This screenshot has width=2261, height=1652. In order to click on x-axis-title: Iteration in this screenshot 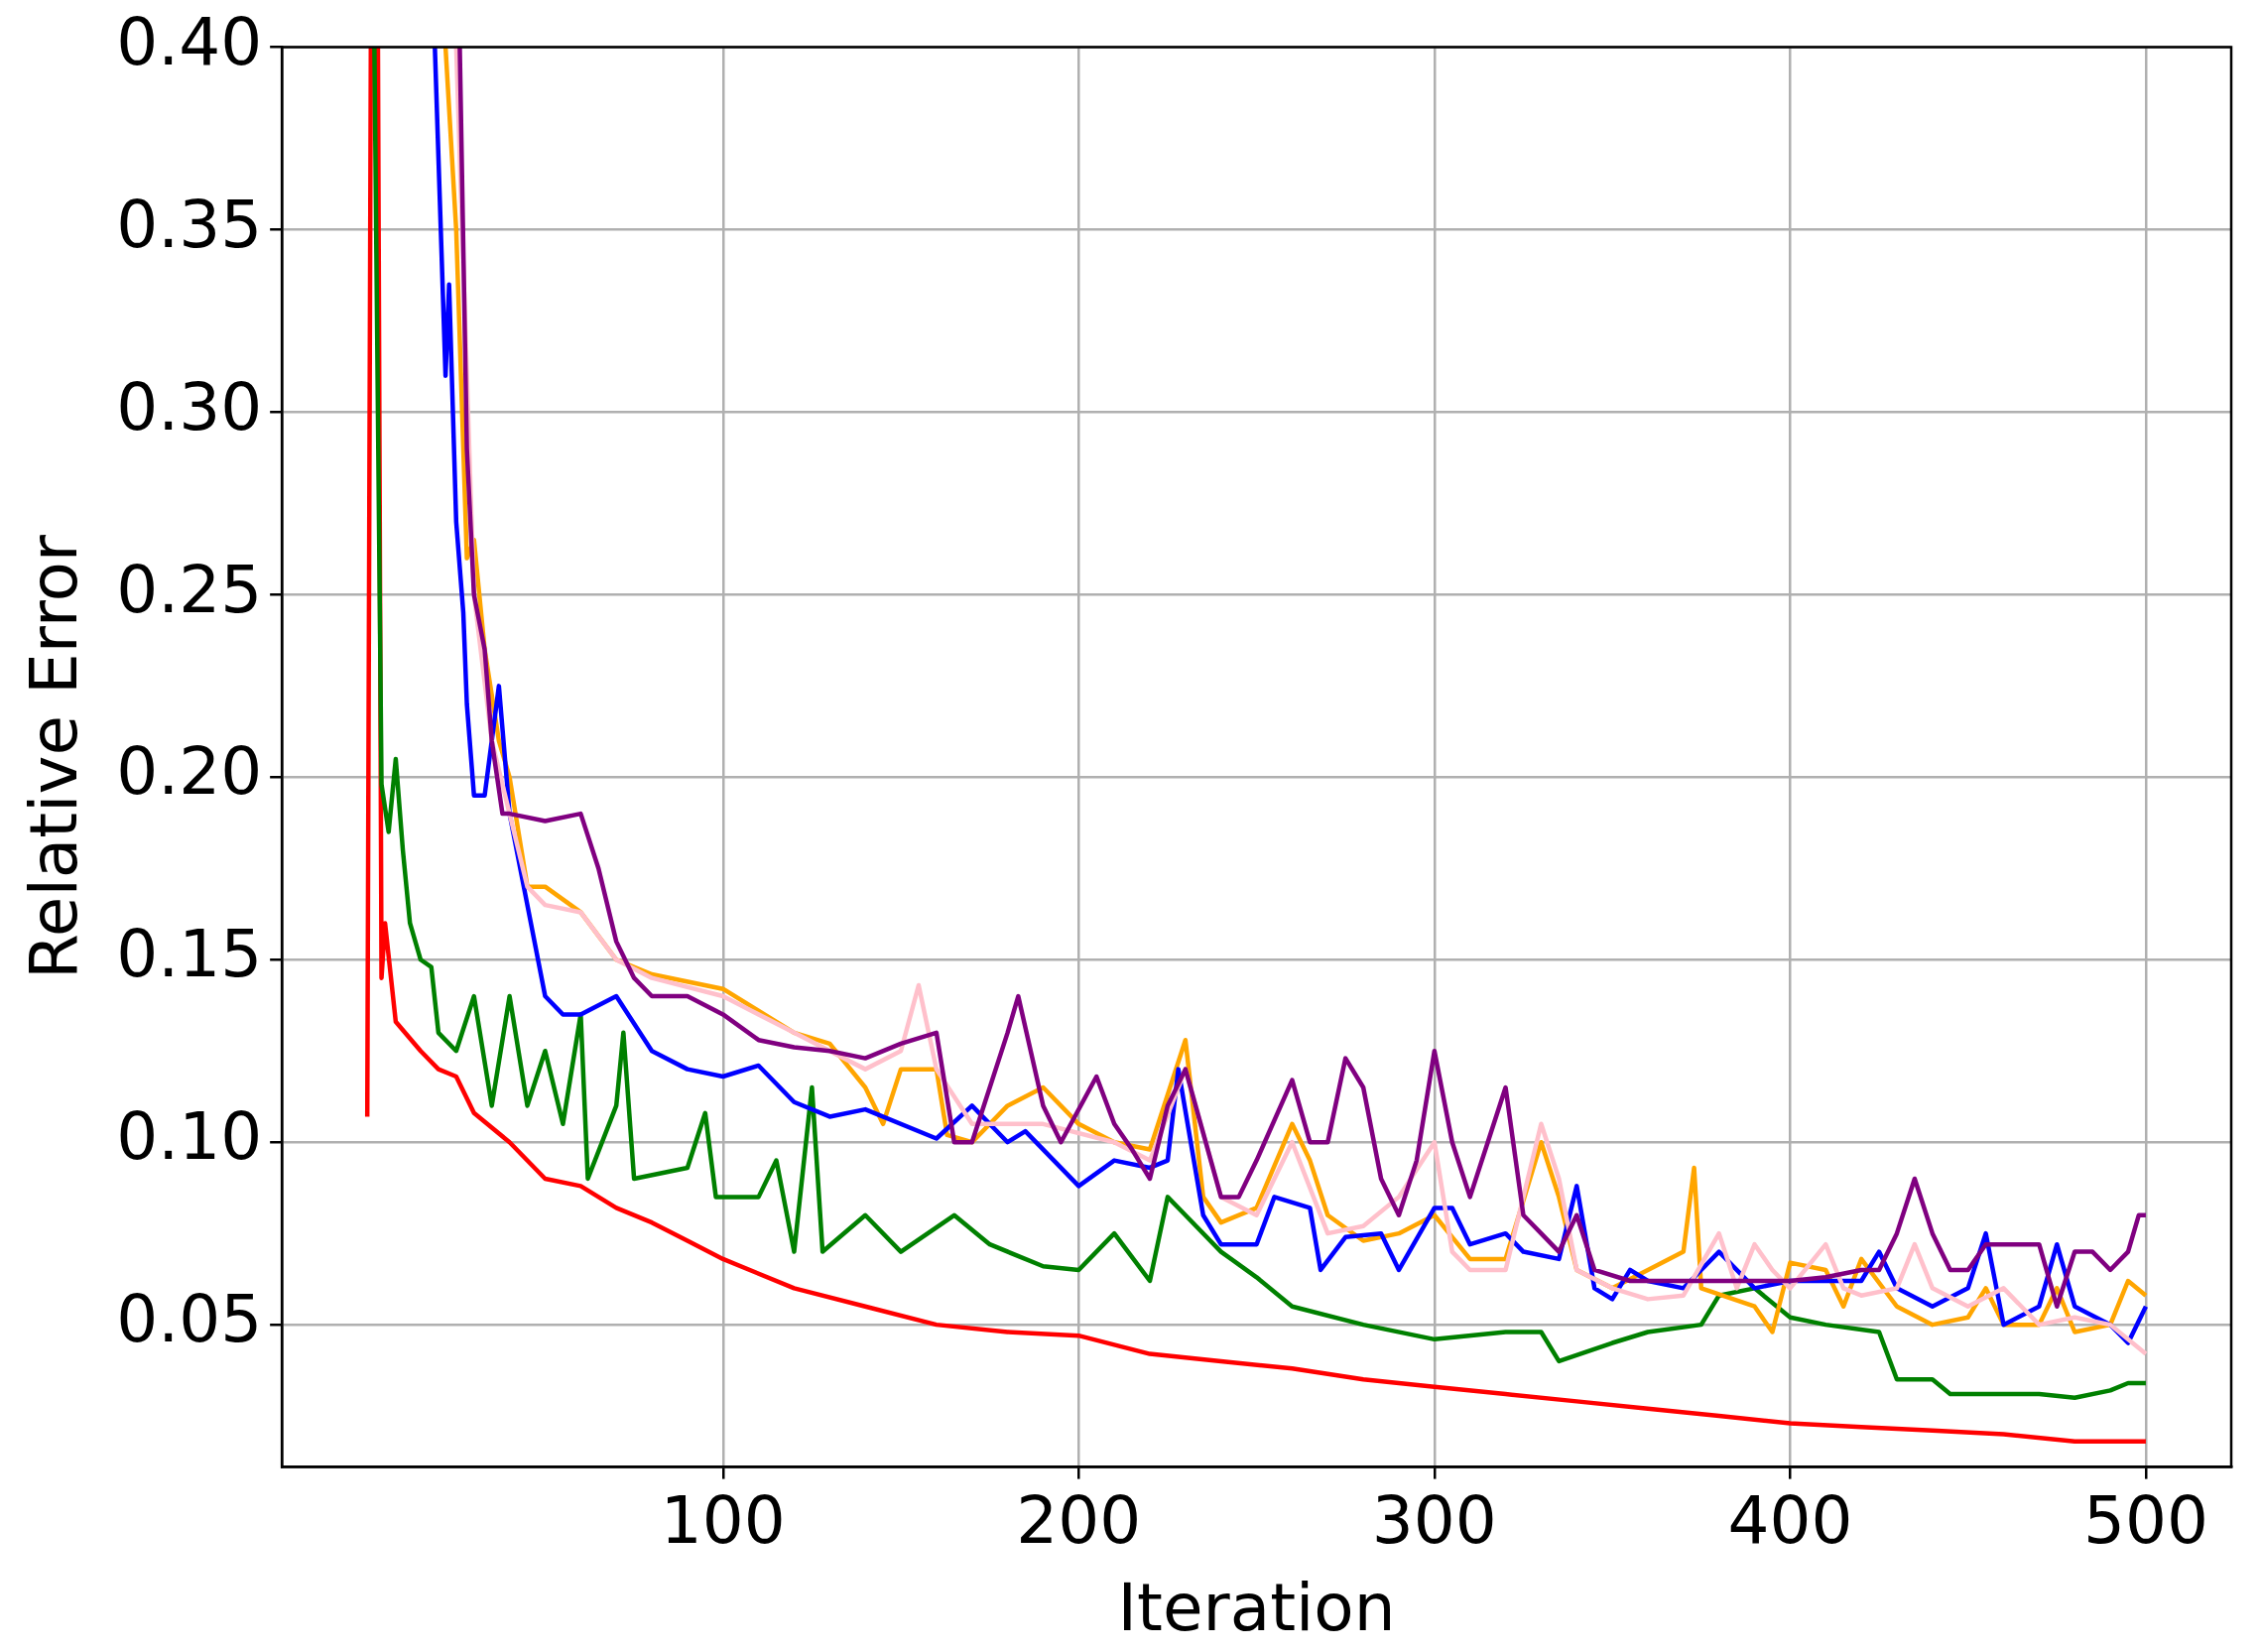, I will do `click(1256, 1607)`.